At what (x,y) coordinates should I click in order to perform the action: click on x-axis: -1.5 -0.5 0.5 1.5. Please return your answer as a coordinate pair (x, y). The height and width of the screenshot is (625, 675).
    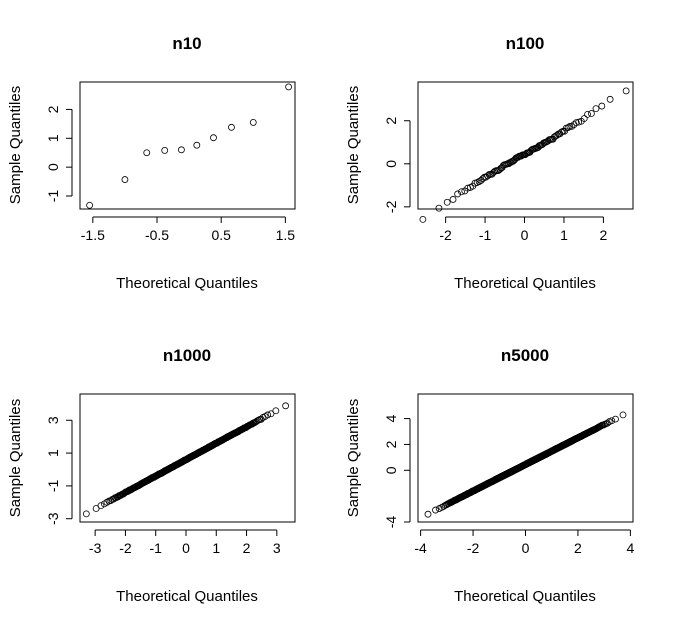
    Looking at the image, I should click on (188, 229).